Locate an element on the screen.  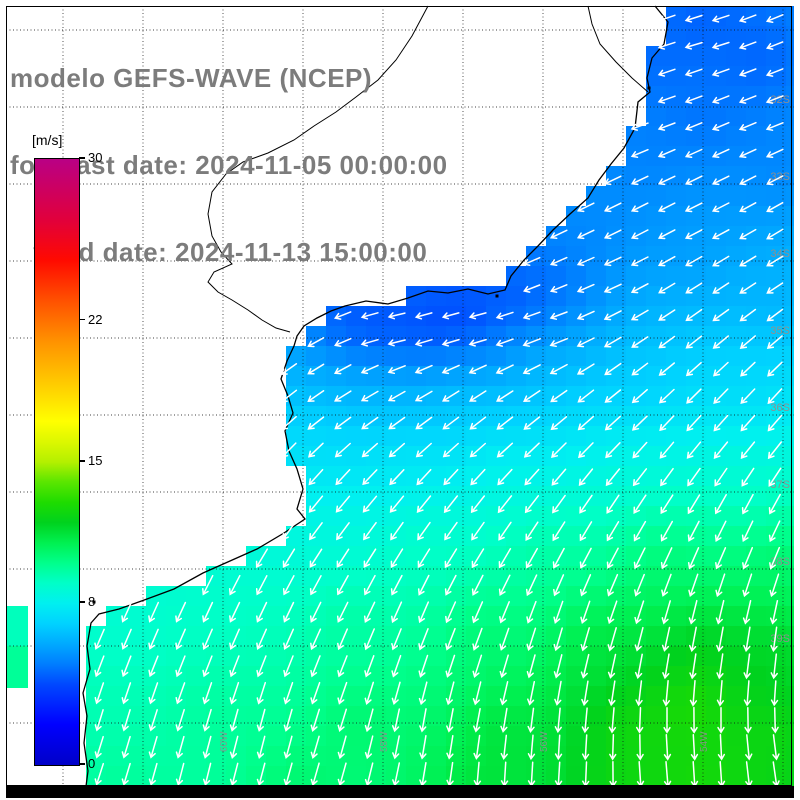
lon-labels: 60W 58W 56W 54W is located at coordinates (464, 741).